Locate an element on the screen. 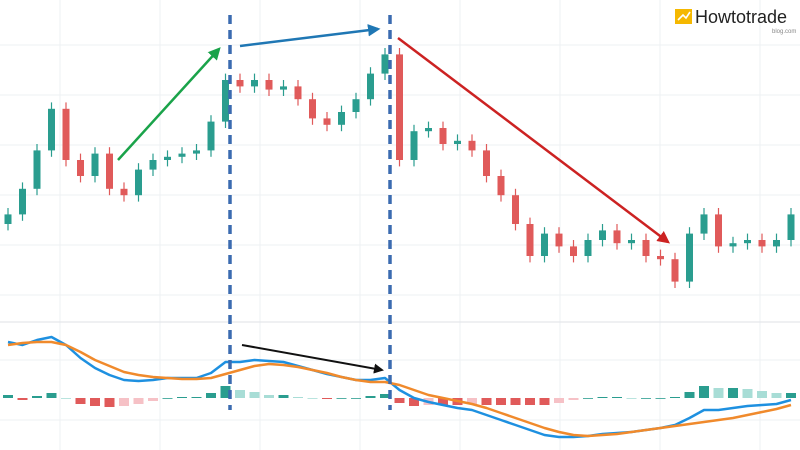 The height and width of the screenshot is (450, 800). logo: Howtotrade blog.com is located at coordinates (735, 21).